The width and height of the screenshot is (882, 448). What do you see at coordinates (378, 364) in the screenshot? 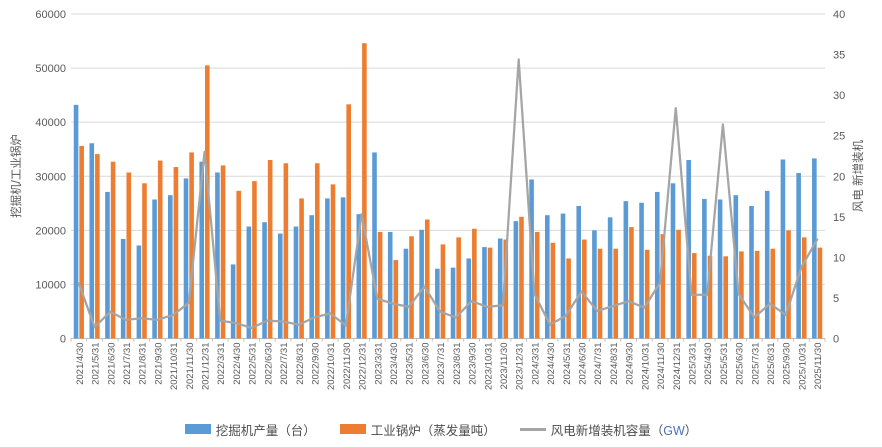
I see `x-tick-label: 2023/3/31` at bounding box center [378, 364].